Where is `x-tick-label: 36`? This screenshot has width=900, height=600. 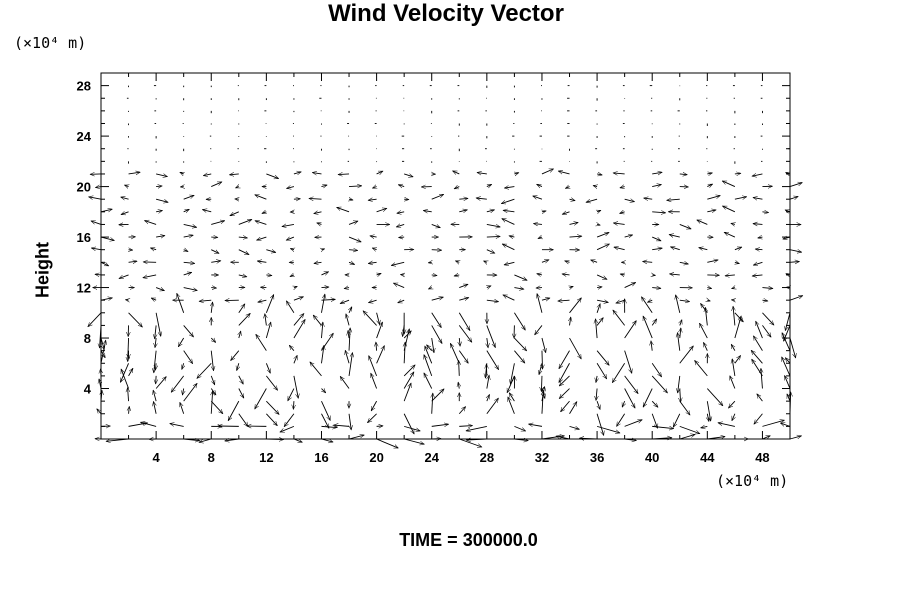
x-tick-label: 36 is located at coordinates (597, 457).